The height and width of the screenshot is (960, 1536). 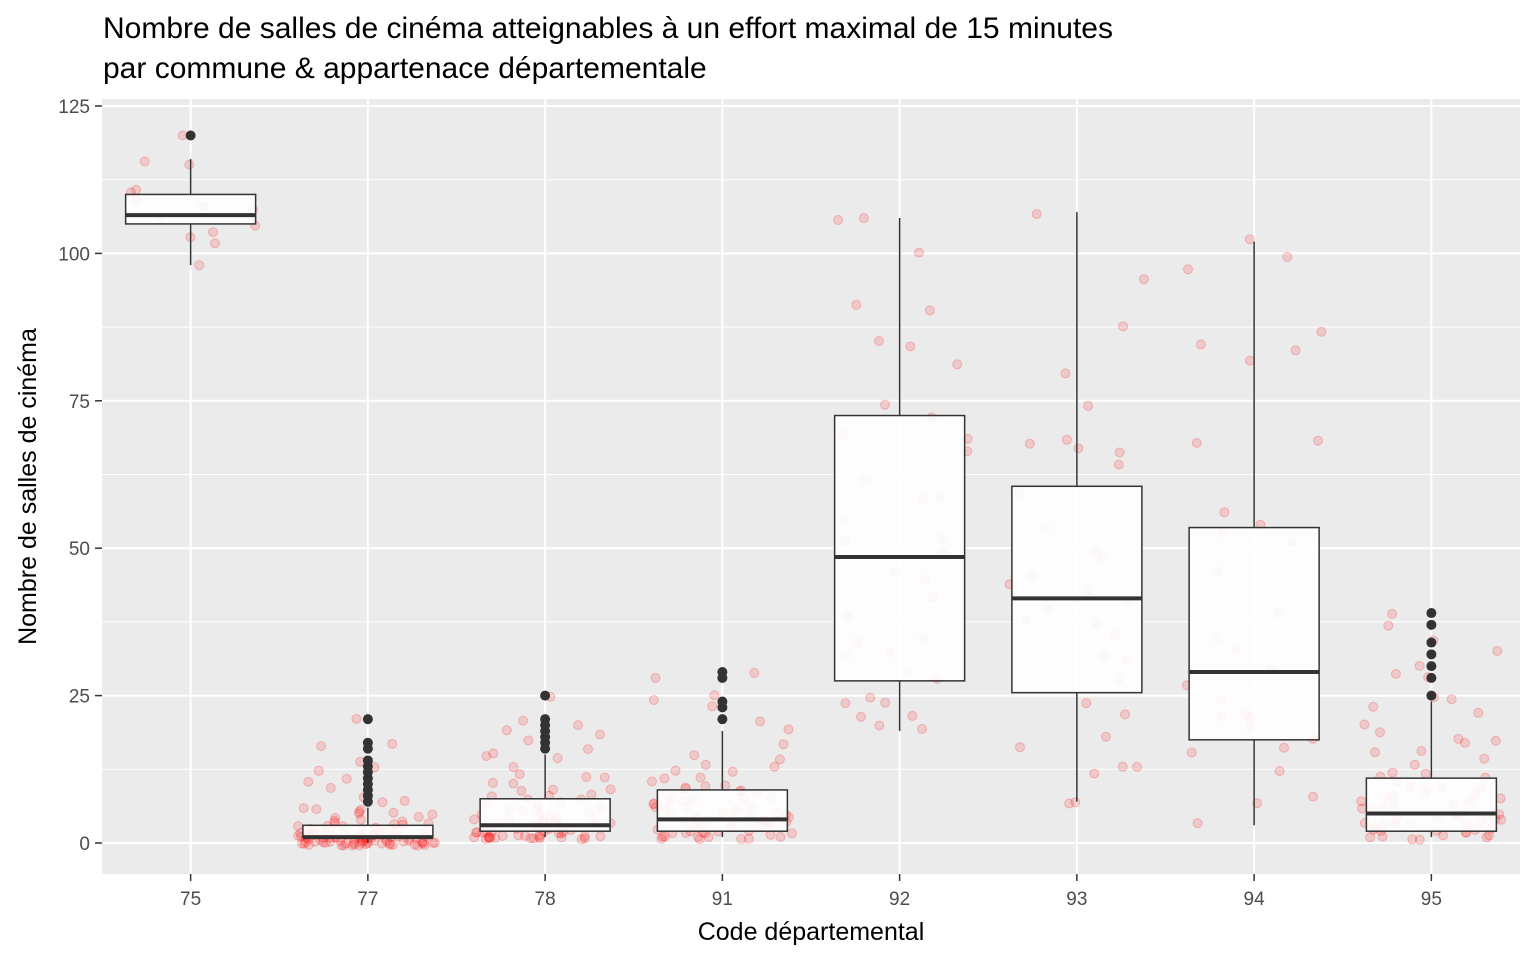 What do you see at coordinates (74, 107) in the screenshot?
I see `y-tick-label: 125` at bounding box center [74, 107].